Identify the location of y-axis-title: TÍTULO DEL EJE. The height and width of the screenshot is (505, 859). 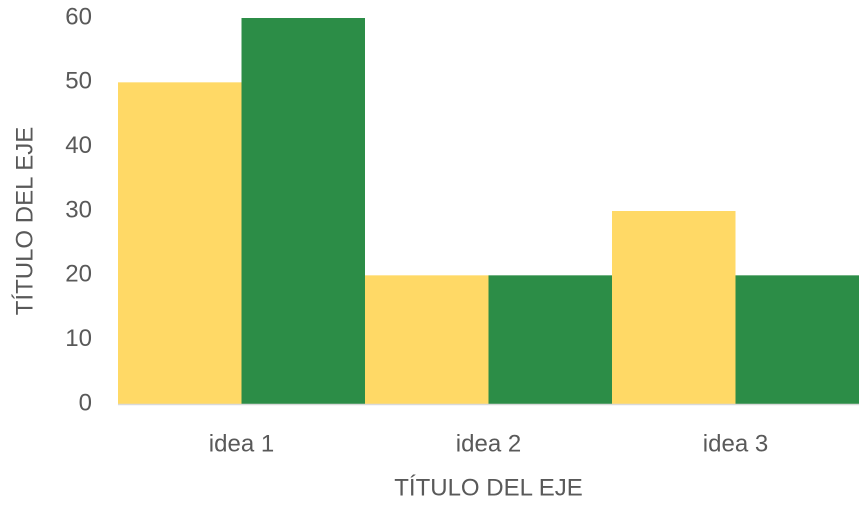
(24, 221).